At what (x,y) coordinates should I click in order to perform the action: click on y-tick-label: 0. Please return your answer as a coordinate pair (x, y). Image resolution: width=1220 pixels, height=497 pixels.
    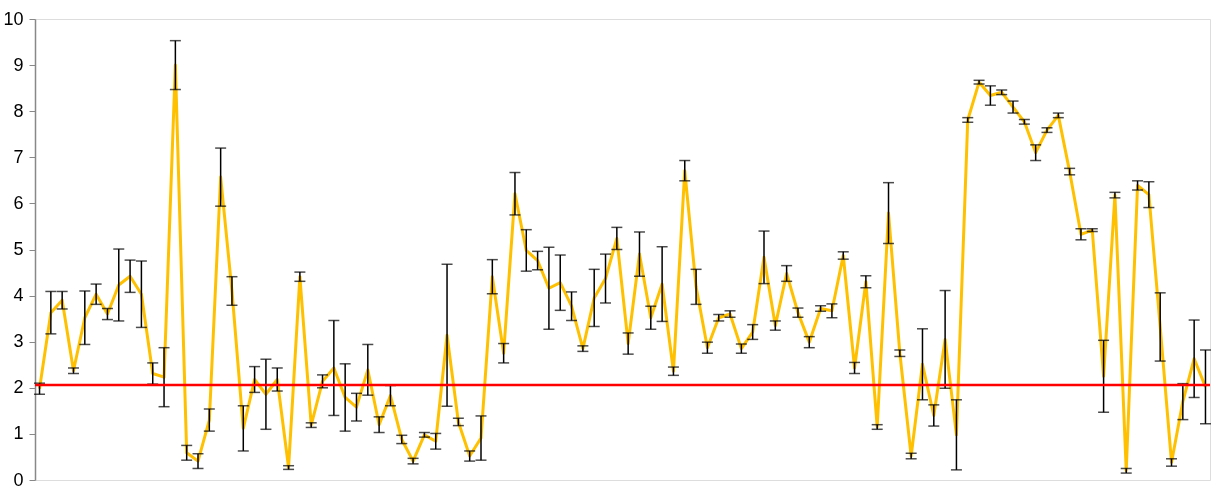
    Looking at the image, I should click on (18, 479).